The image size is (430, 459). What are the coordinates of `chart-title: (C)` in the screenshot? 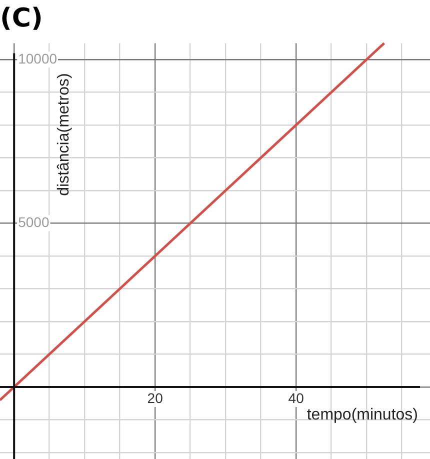 It's located at (21, 18).